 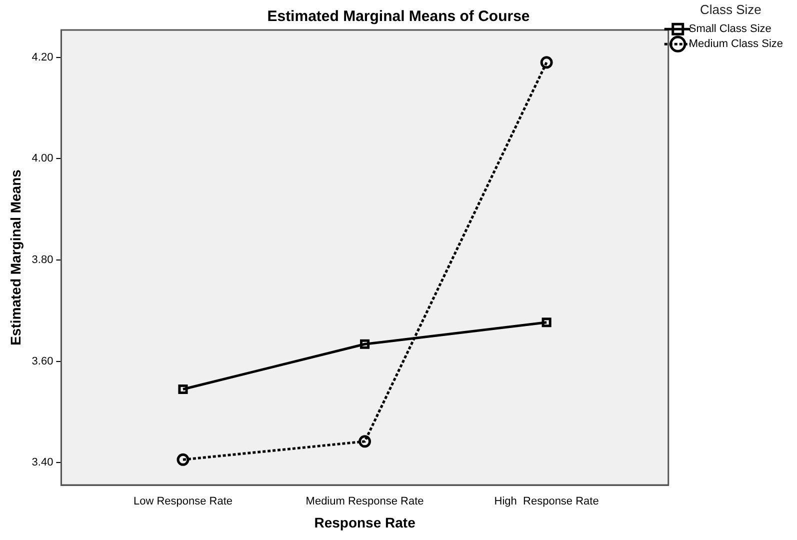 What do you see at coordinates (43, 260) in the screenshot?
I see `y-tick-label: 3.80` at bounding box center [43, 260].